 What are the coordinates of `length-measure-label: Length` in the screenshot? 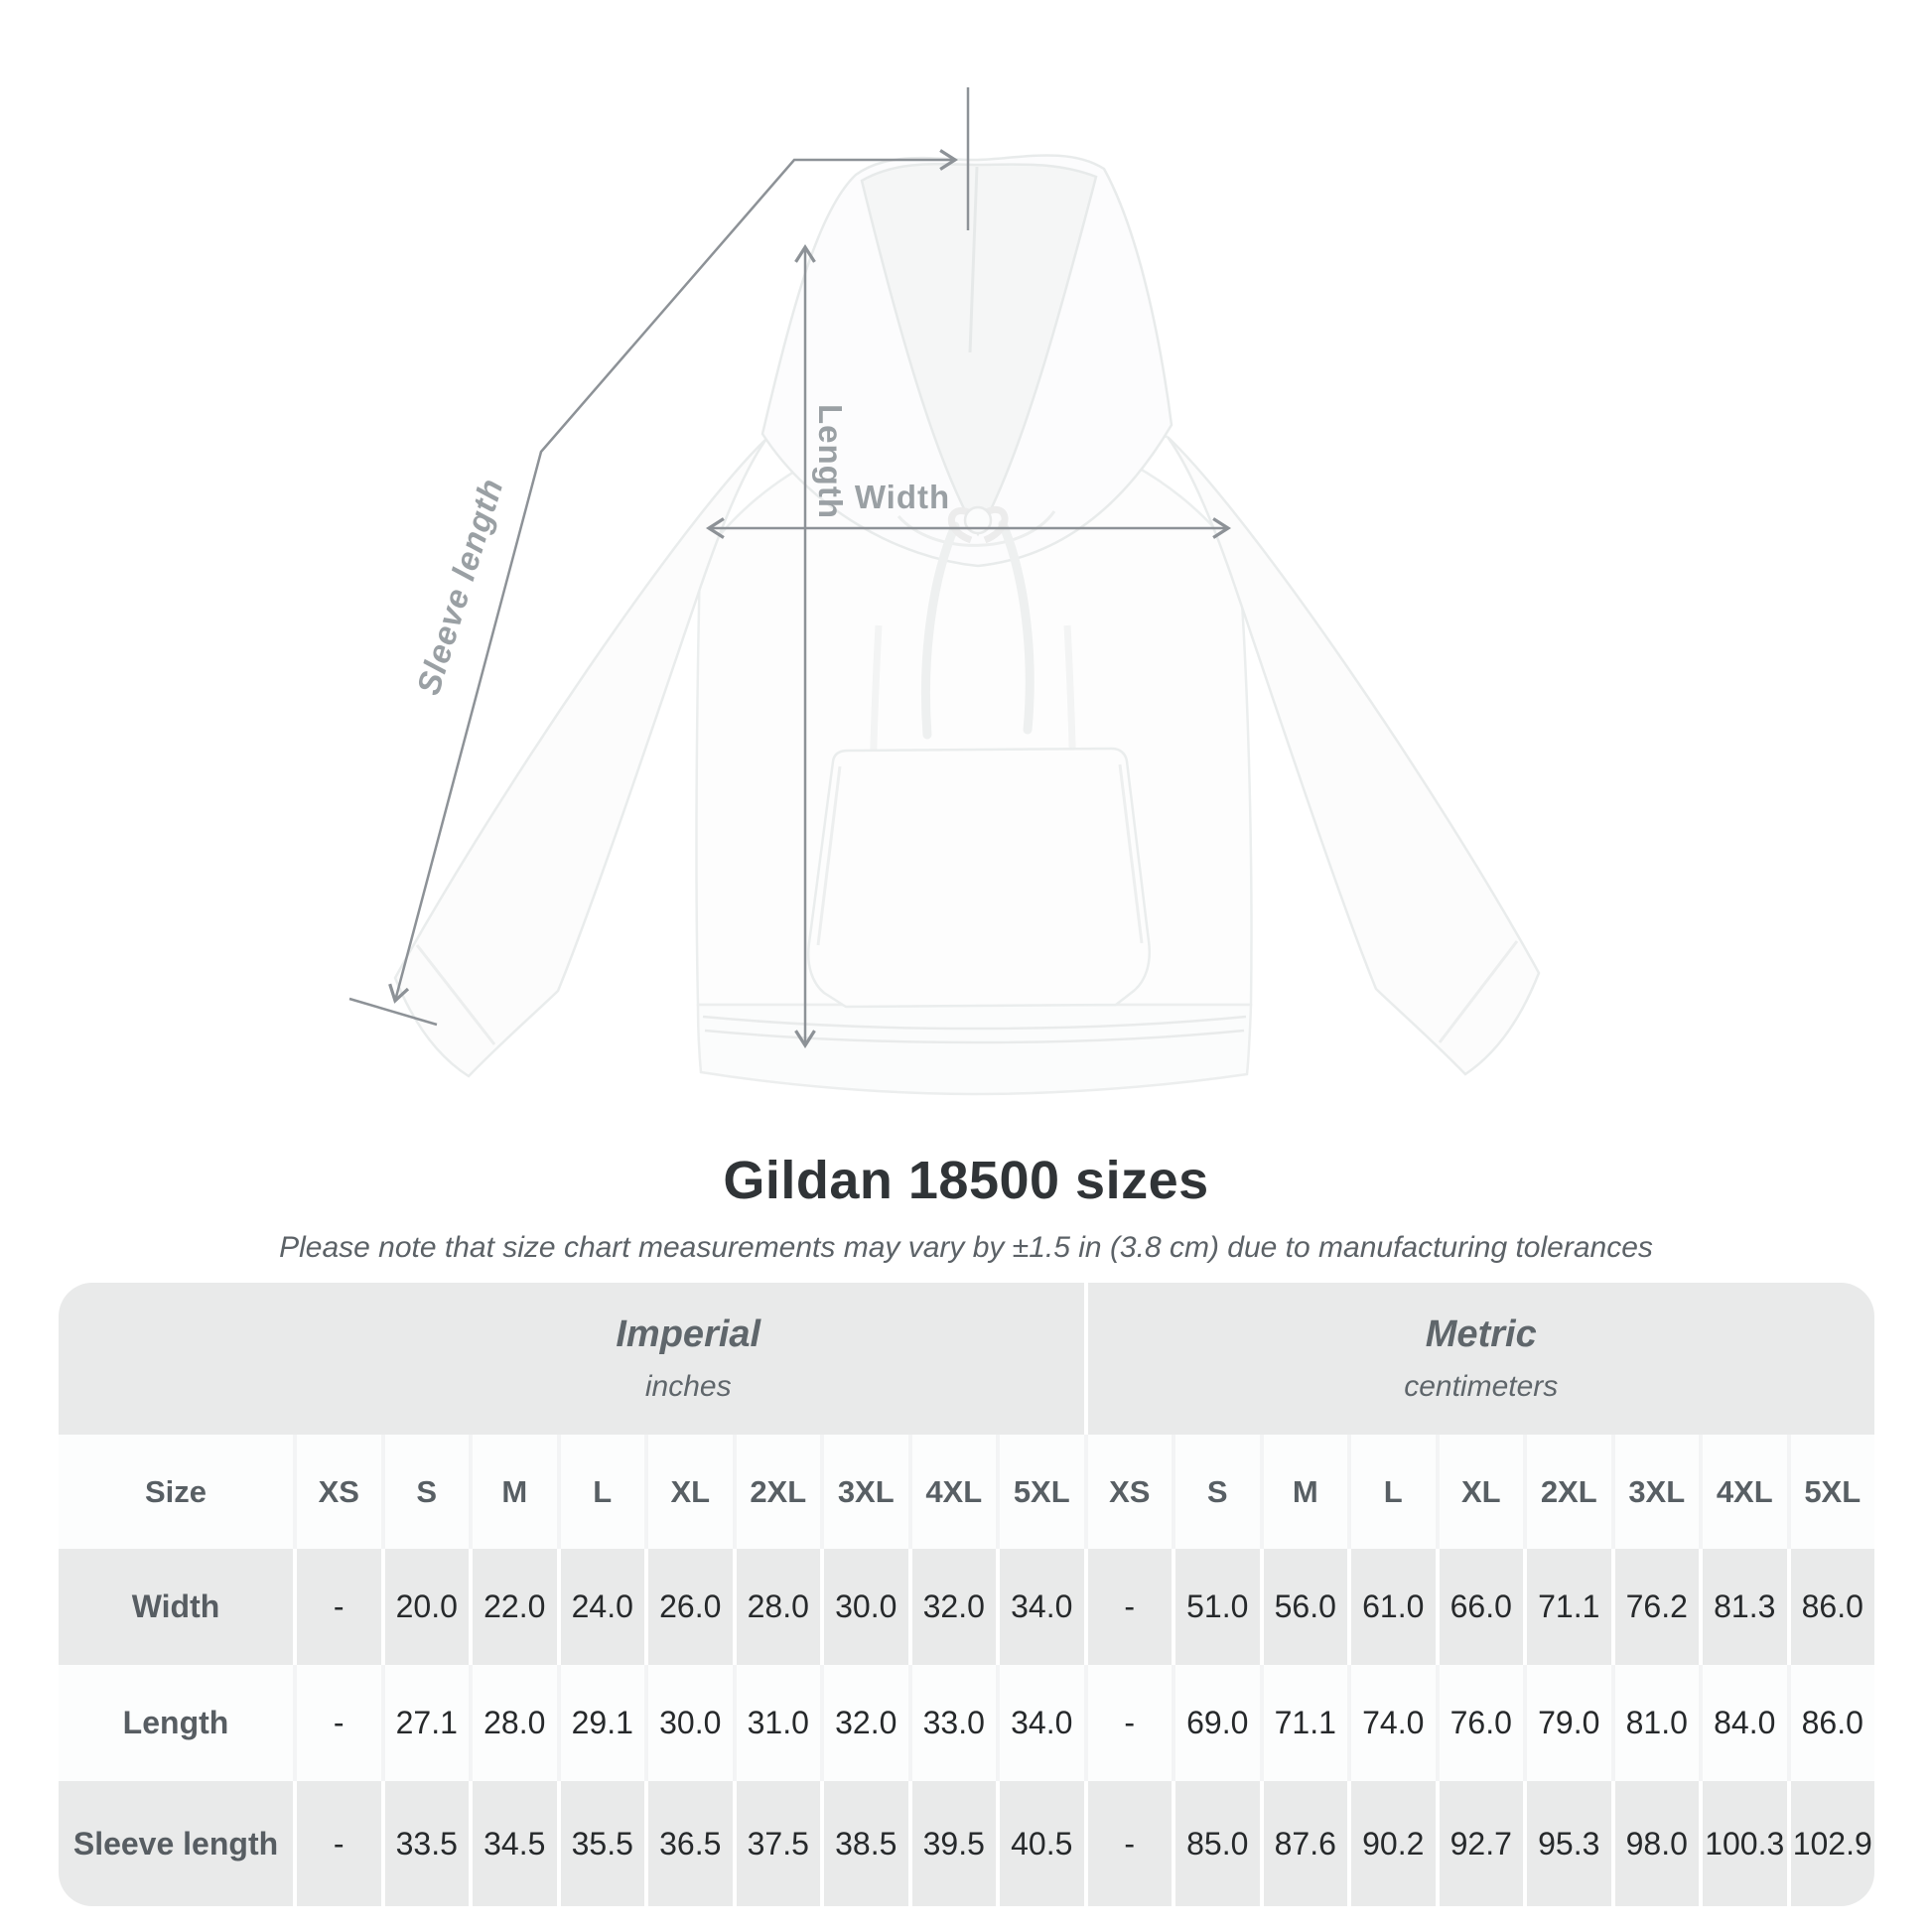 It's located at (830, 462).